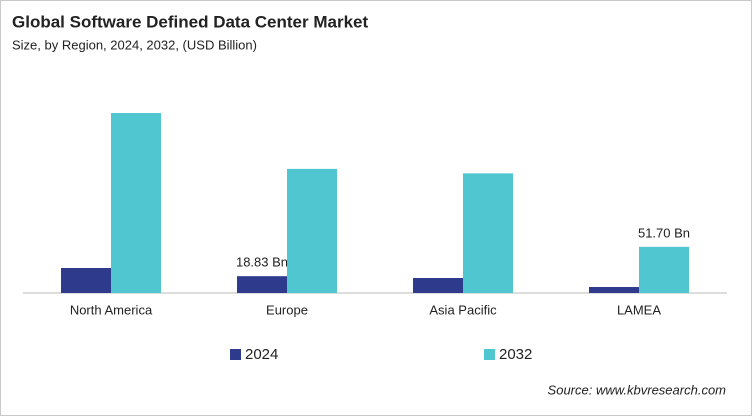 The width and height of the screenshot is (752, 416). Describe the element at coordinates (637, 389) in the screenshot. I see `source: Source: www.kbvresearch.com` at that location.